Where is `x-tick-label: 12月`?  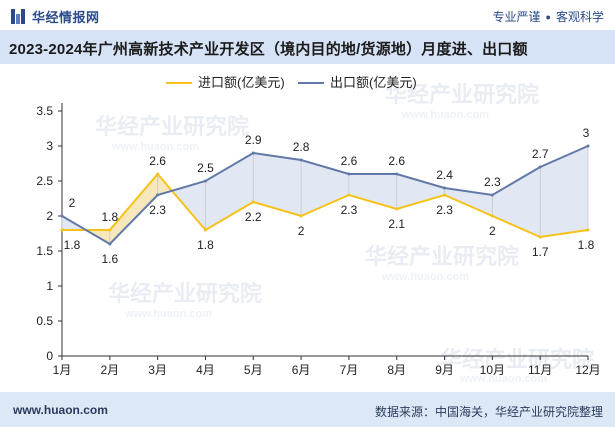 x-tick-label: 12月 is located at coordinates (587, 370).